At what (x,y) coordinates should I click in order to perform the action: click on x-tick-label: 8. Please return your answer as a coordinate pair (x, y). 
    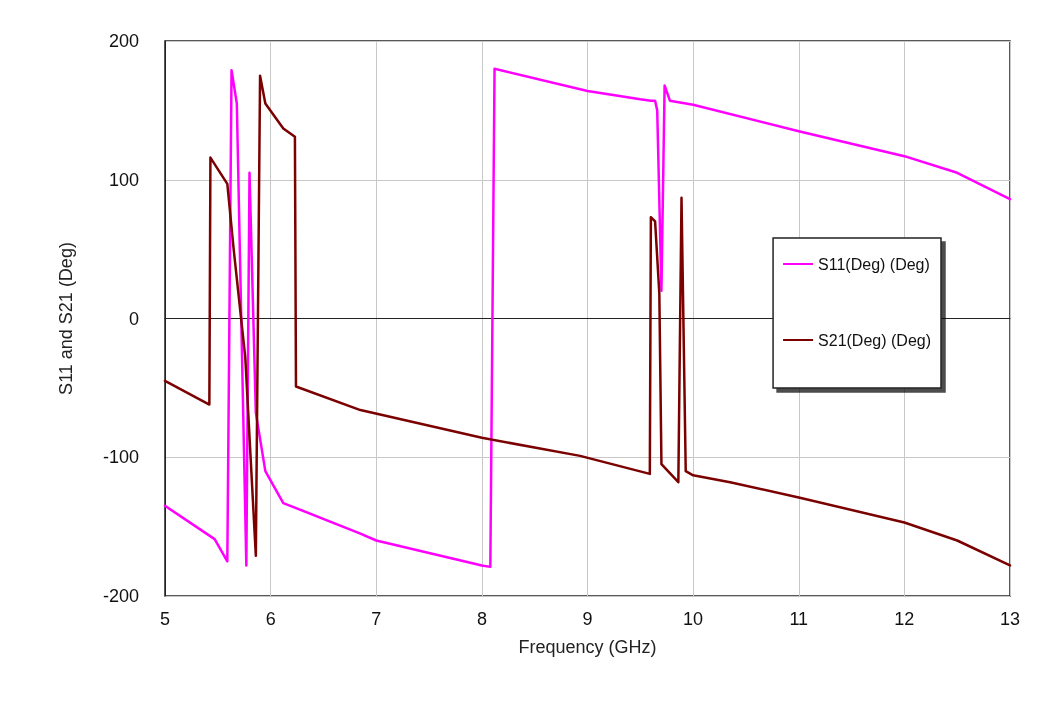
    Looking at the image, I should click on (481, 619).